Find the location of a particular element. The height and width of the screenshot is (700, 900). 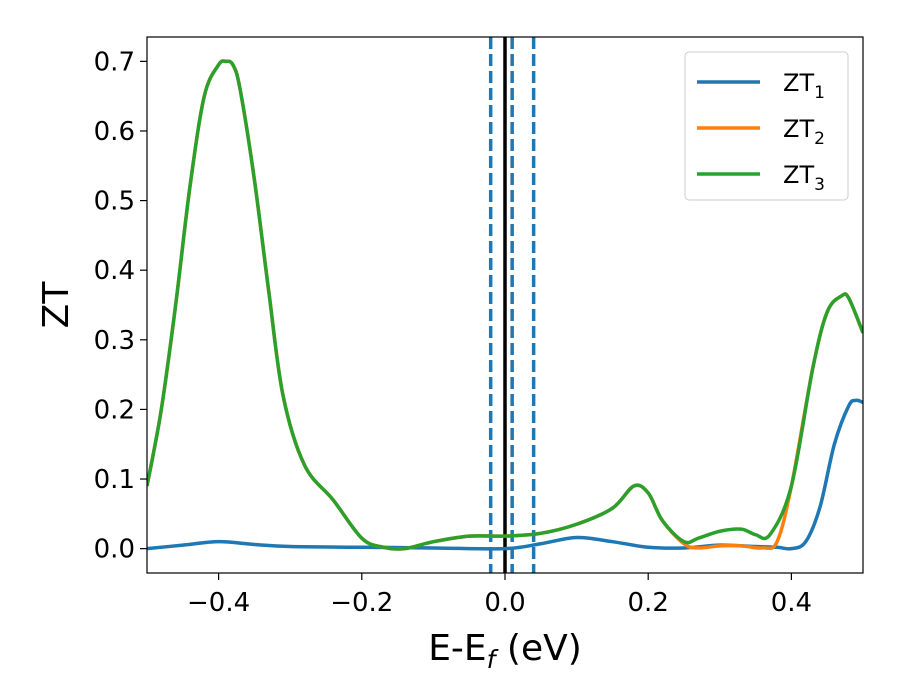

y-tick-label: 0.3 is located at coordinates (114, 341).